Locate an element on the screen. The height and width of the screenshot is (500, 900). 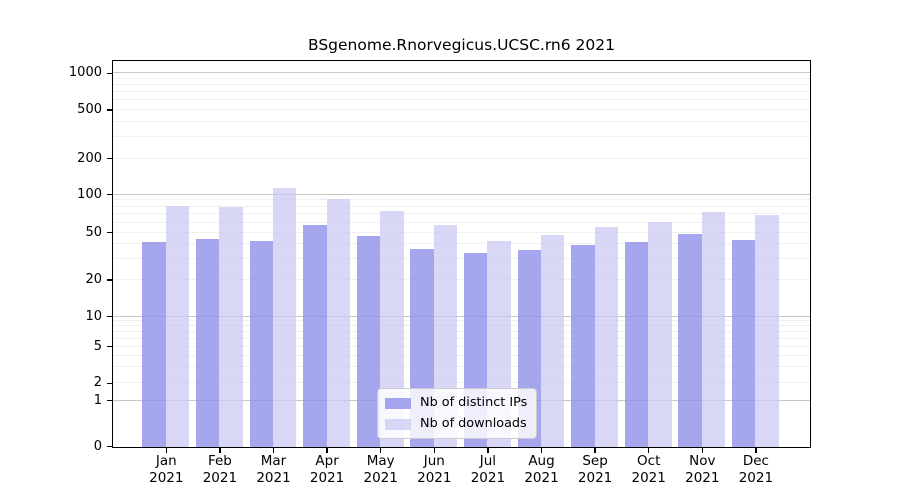
bar-distinct-ips-mar is located at coordinates (261, 344).